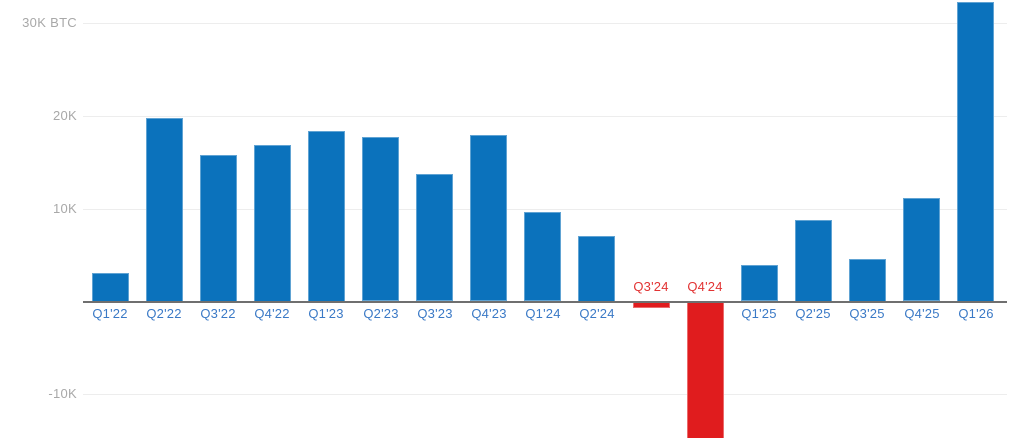  Describe the element at coordinates (597, 313) in the screenshot. I see `x-axis-label: Q2'24` at that location.